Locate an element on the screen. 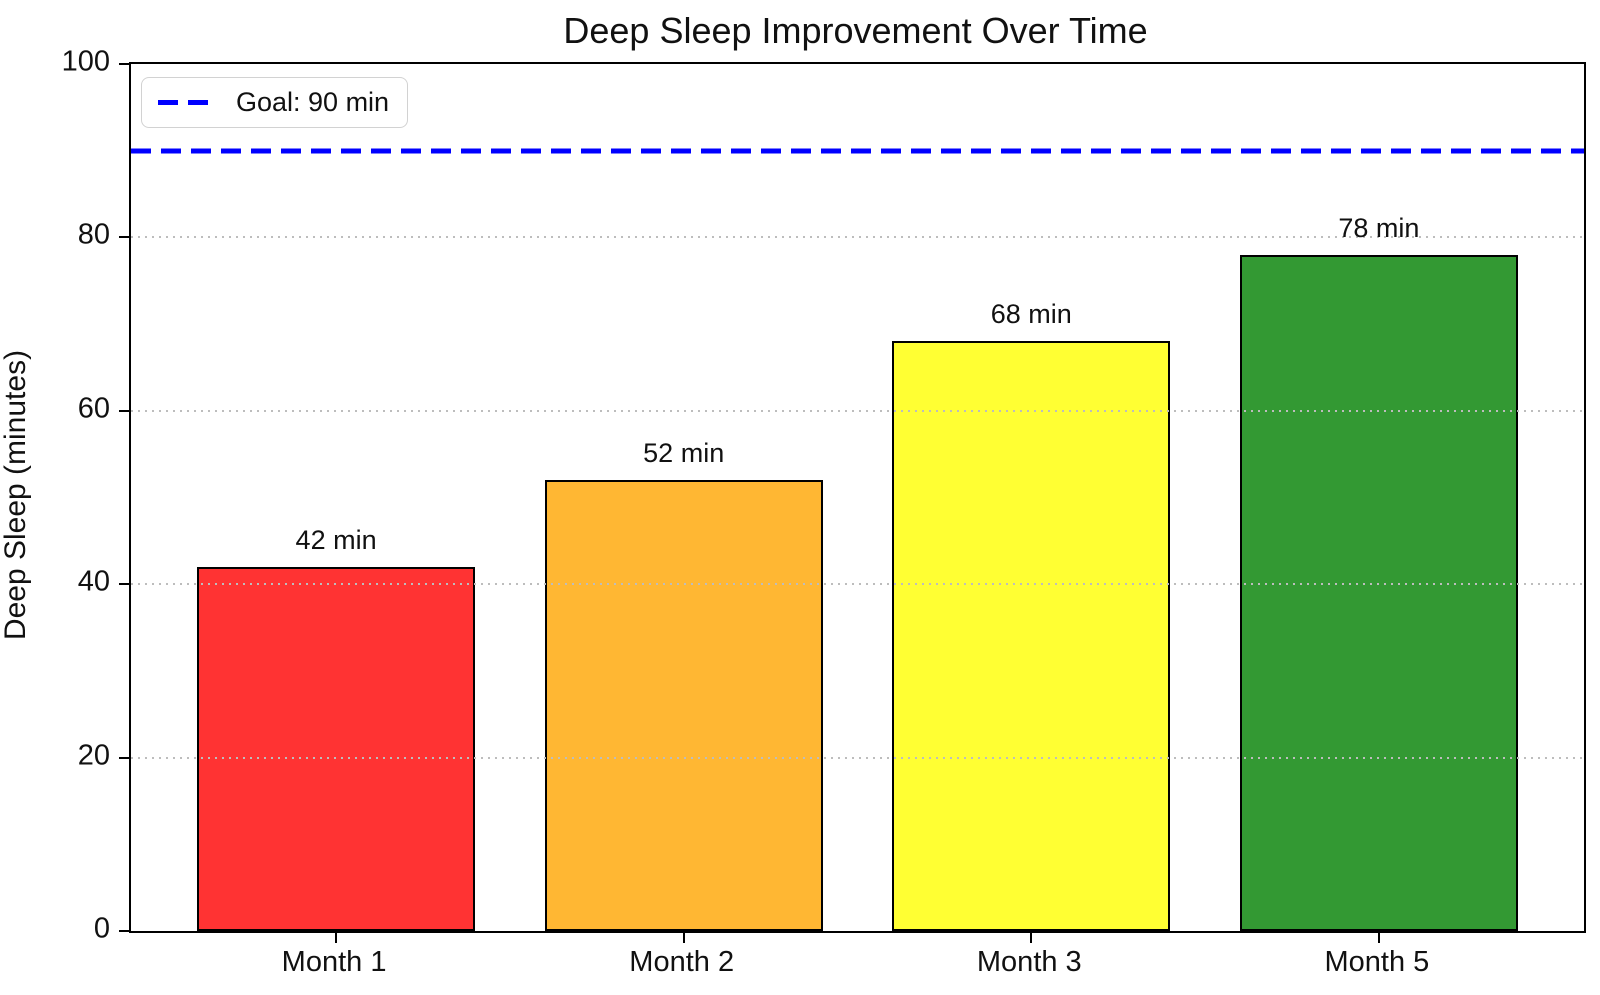 This screenshot has width=1600, height=995. x-tick-label: Month 1 is located at coordinates (334, 962).